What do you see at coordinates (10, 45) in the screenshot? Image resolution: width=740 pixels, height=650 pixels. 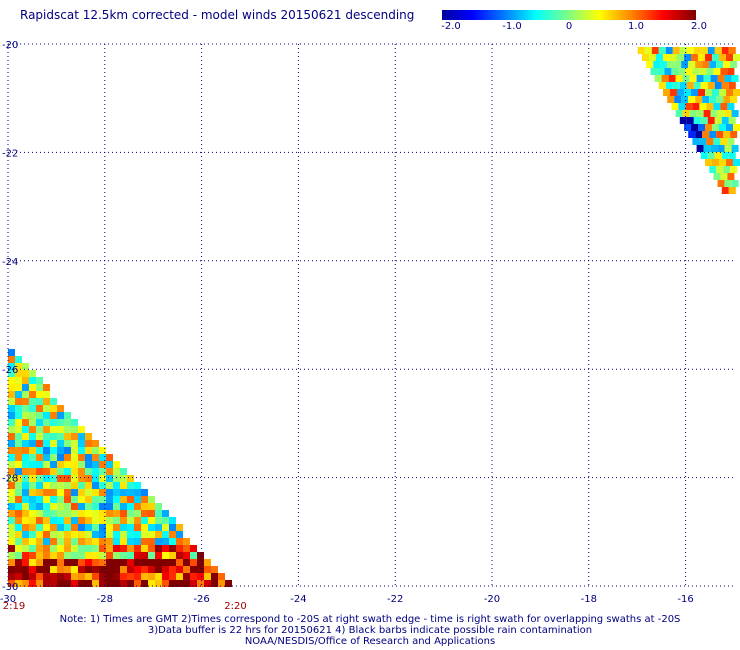 I see `lat-tick-label: -20` at bounding box center [10, 45].